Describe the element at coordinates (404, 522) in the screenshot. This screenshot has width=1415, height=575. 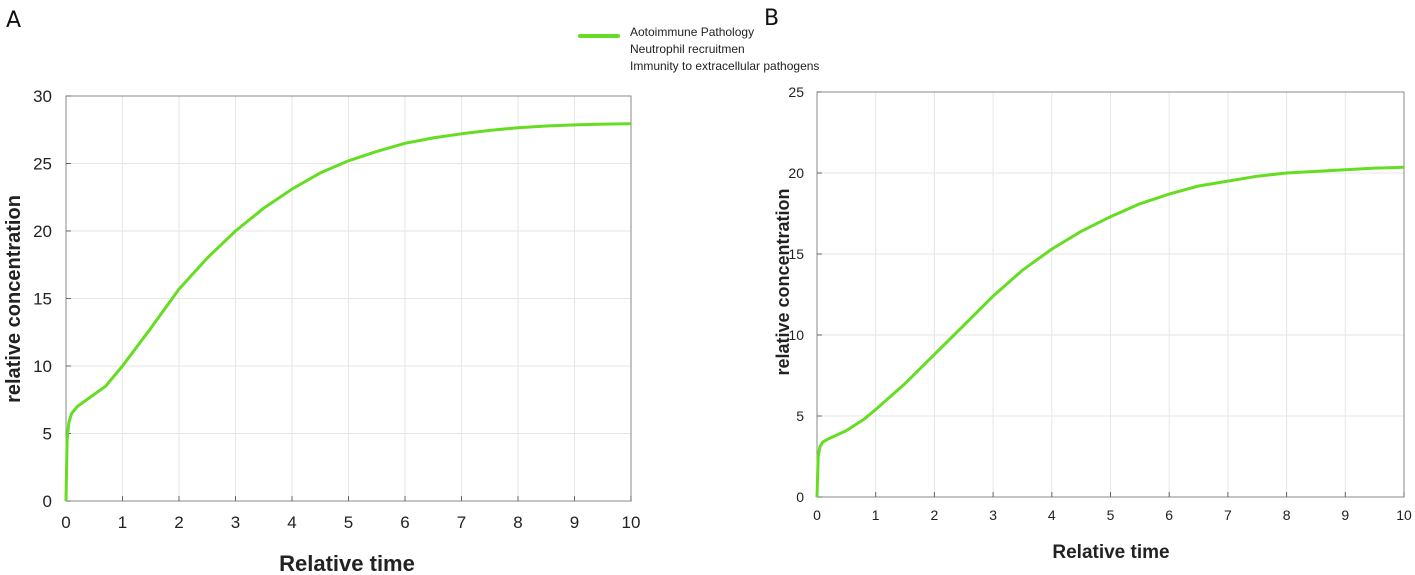
I see `x-tick-label-a-6: 6` at that location.